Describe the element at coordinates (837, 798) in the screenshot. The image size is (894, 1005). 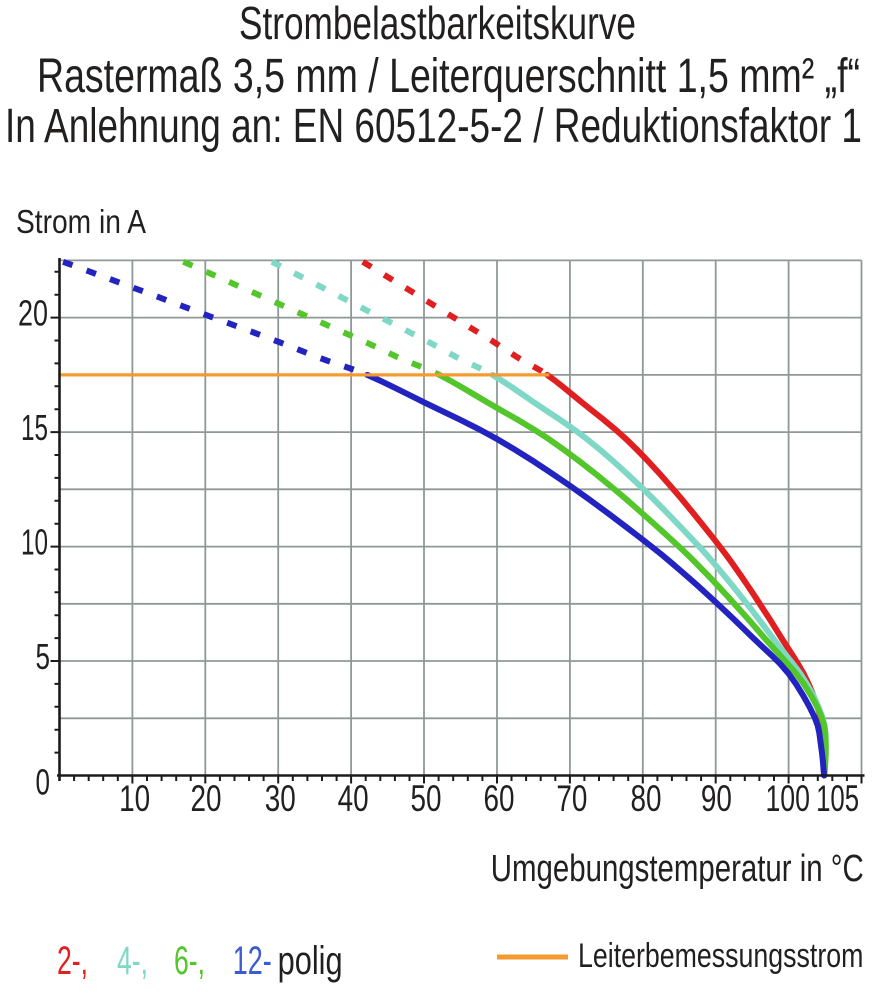
I see `svg-text: 105` at that location.